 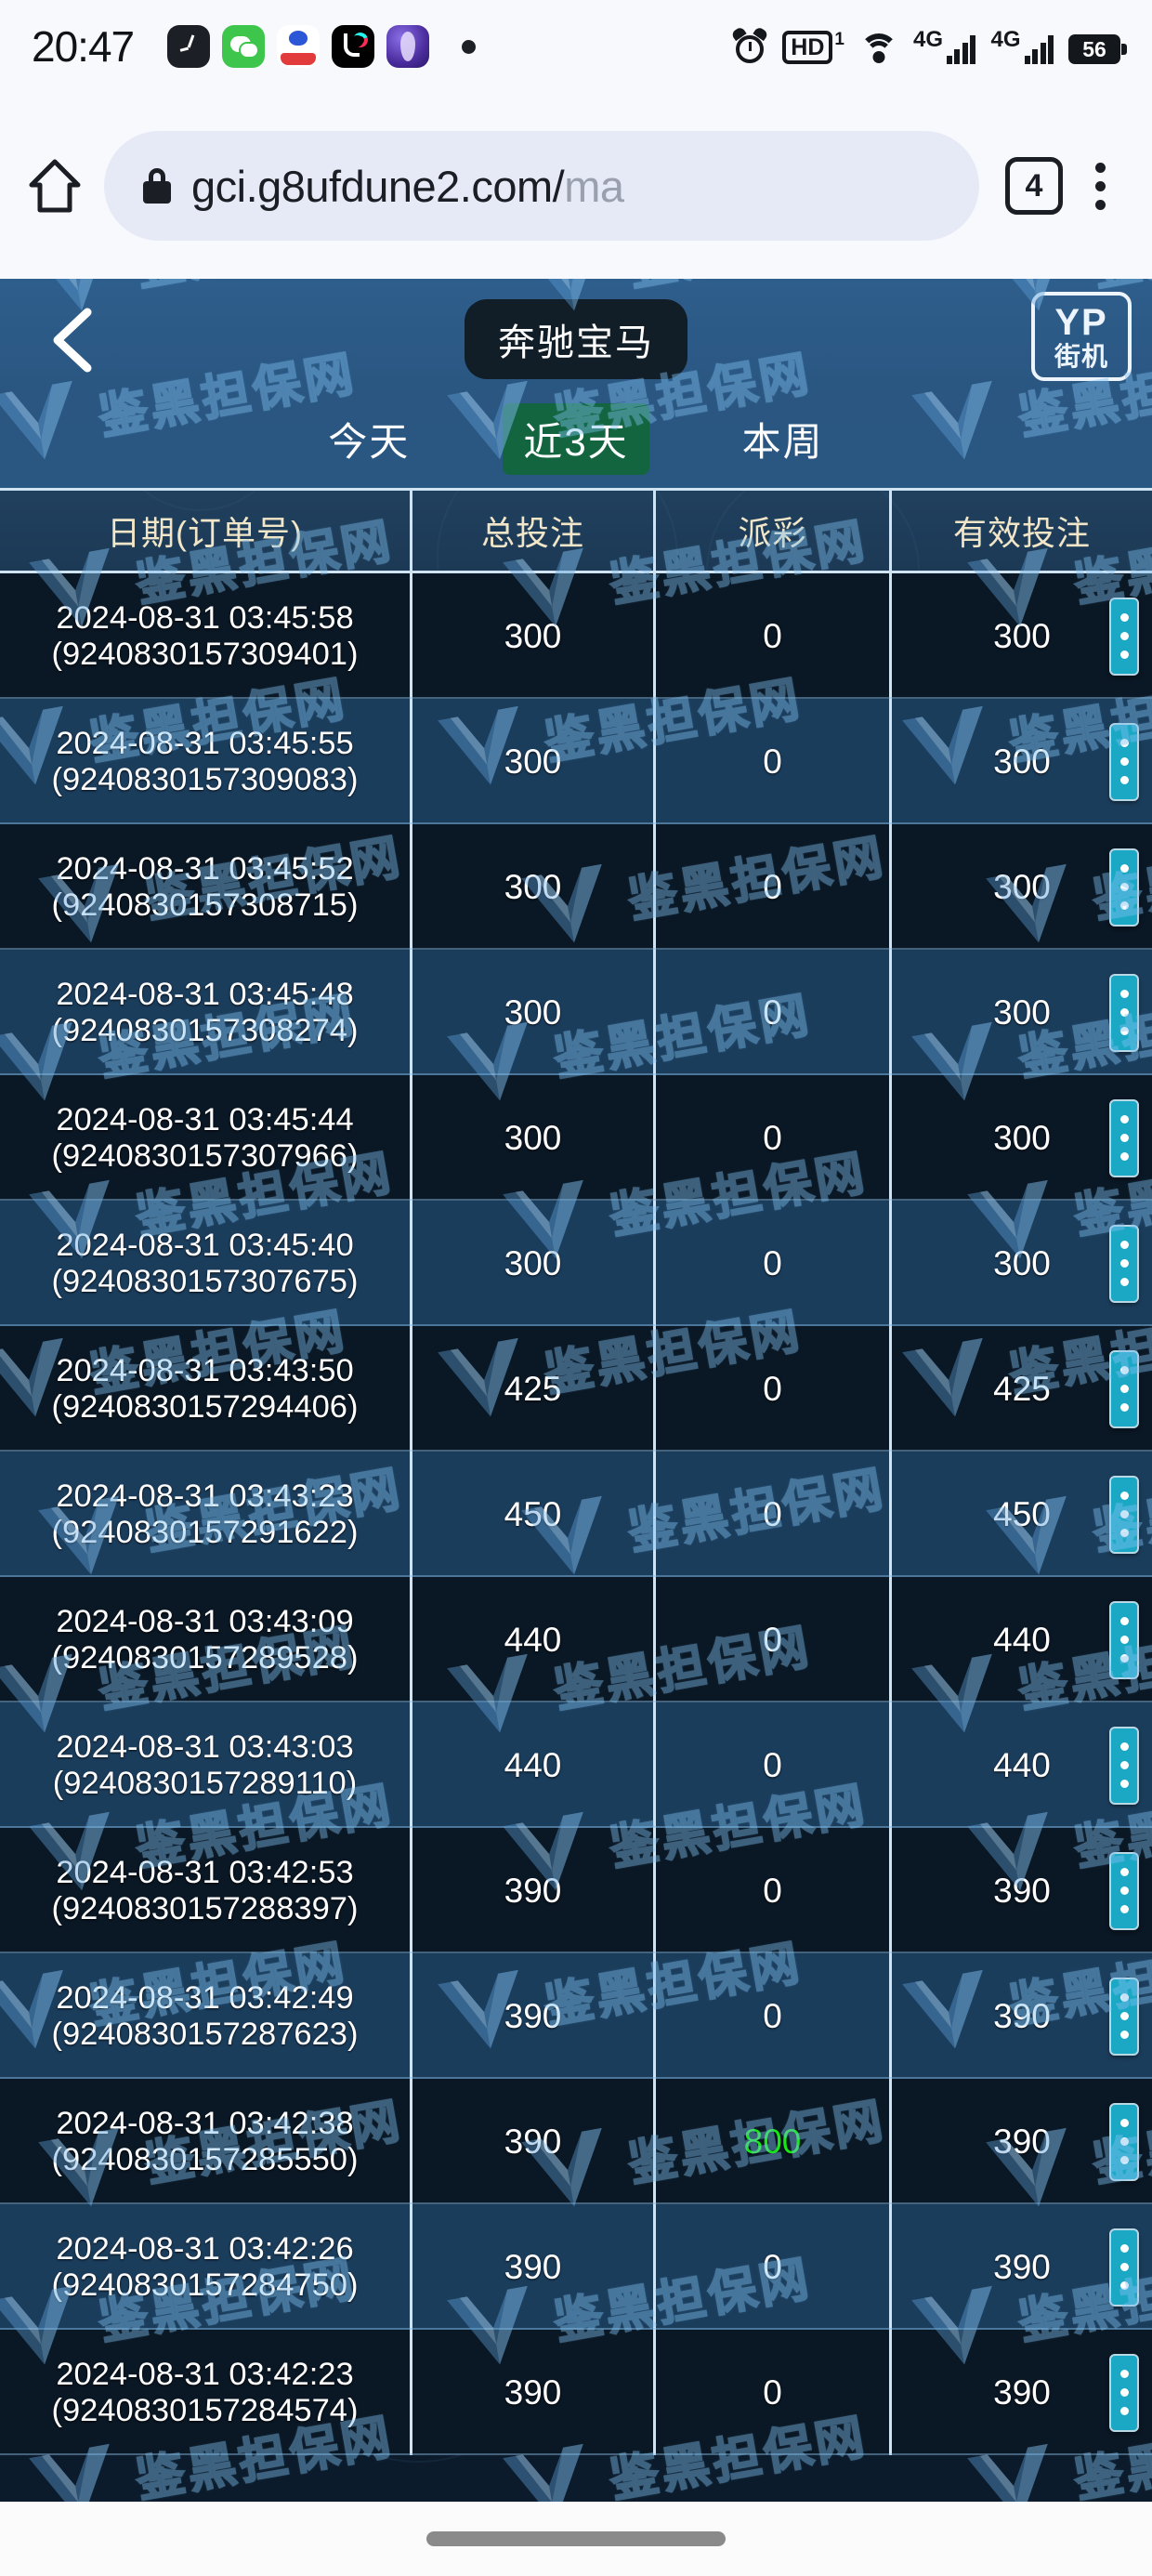 What do you see at coordinates (576, 2538) in the screenshot?
I see `home-gesture-handle` at bounding box center [576, 2538].